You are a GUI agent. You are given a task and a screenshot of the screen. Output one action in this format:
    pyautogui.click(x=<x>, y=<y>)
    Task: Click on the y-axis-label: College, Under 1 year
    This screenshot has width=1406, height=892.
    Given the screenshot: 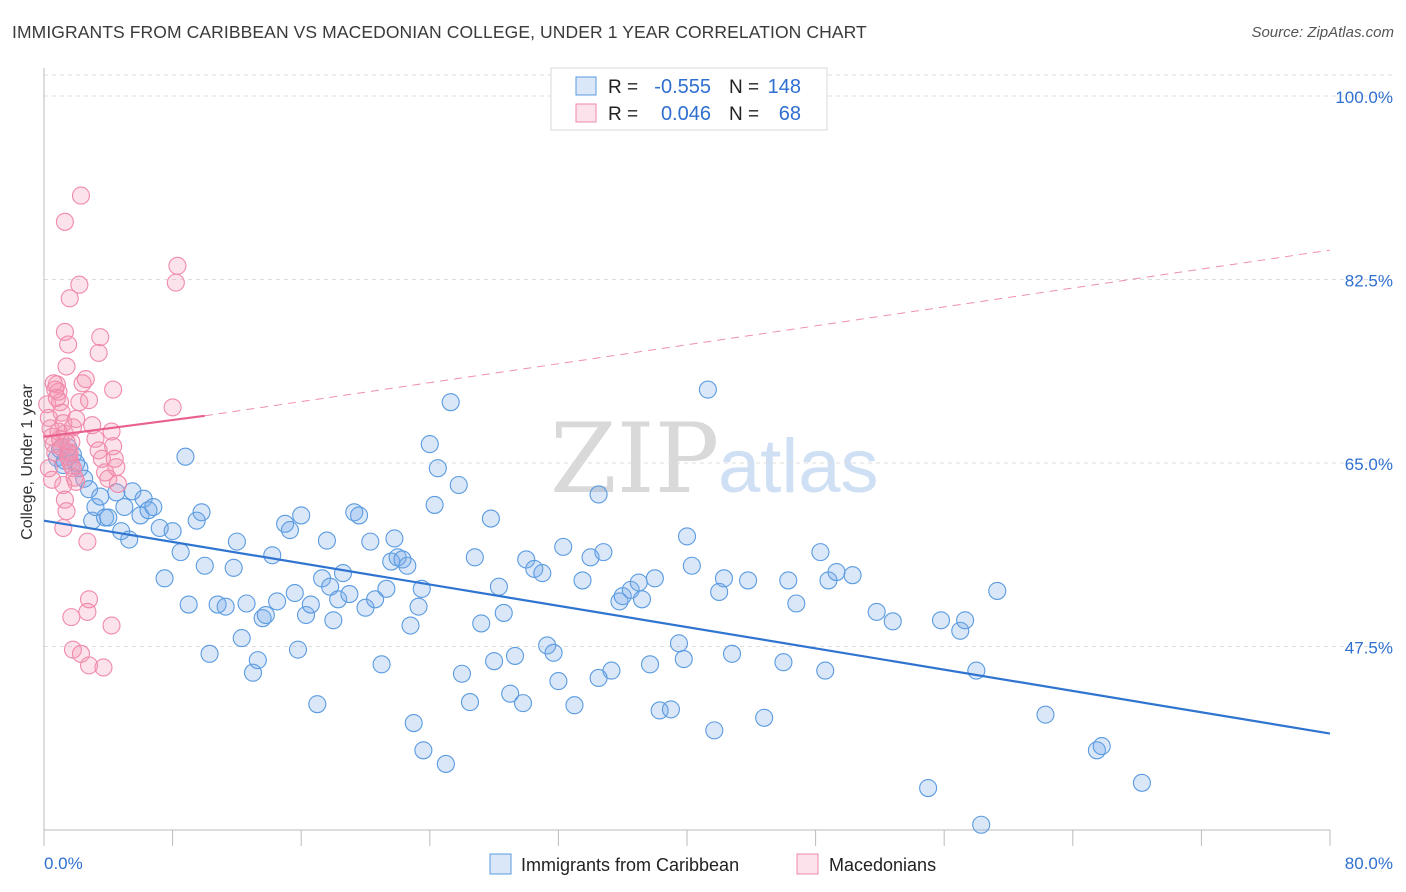 What is the action you would take?
    pyautogui.click(x=27, y=462)
    